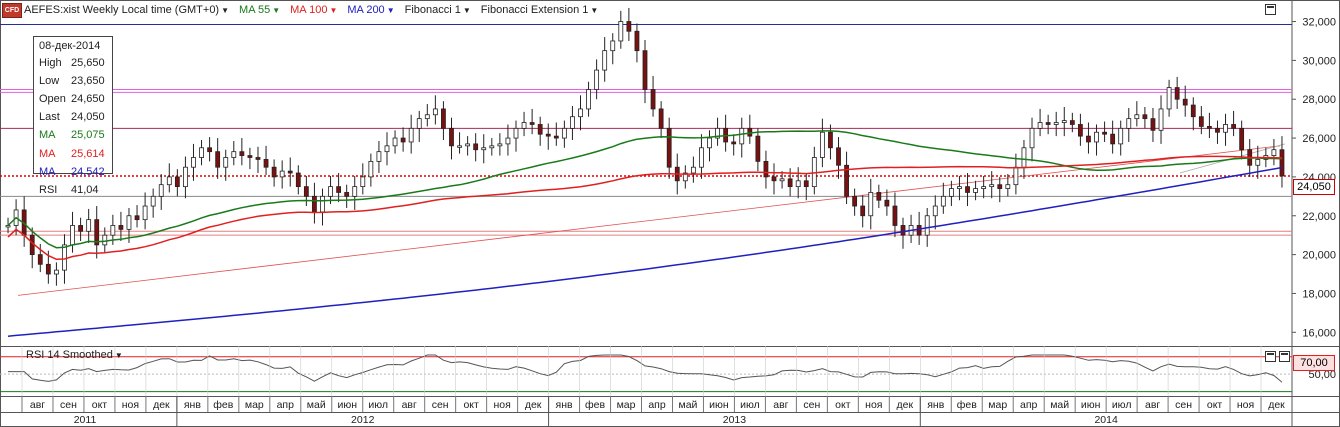 This screenshot has width=1340, height=427. What do you see at coordinates (539, 10) in the screenshot?
I see `fibonacci-extension-indicator: Fibonacci Extension 1 ▼` at bounding box center [539, 10].